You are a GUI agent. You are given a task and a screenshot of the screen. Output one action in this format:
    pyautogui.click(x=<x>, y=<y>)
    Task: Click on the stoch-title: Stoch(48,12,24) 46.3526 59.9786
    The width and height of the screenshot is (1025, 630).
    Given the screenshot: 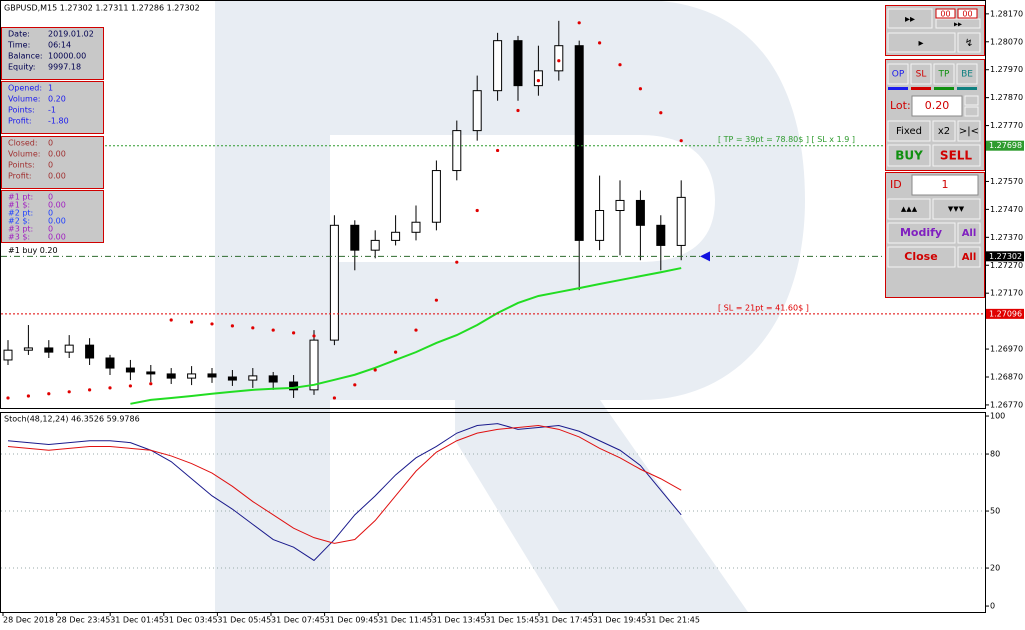 What is the action you would take?
    pyautogui.click(x=72, y=419)
    